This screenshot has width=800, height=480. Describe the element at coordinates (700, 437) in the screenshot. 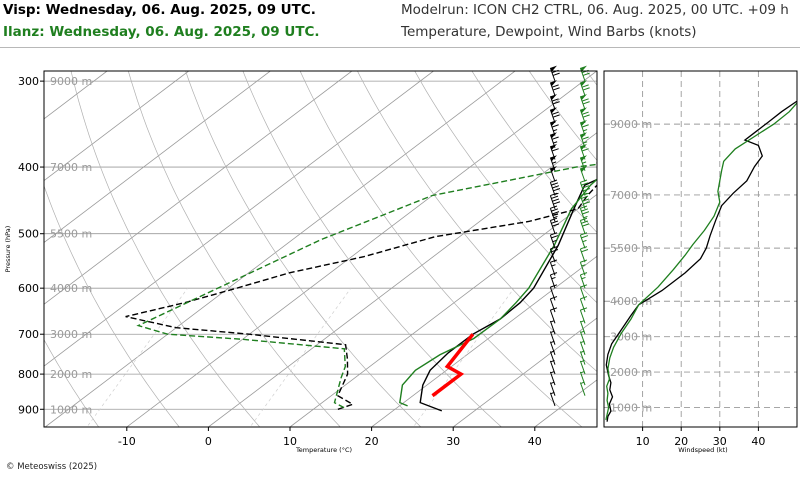

I see `wind-axes: 10 20 30 40` at that location.